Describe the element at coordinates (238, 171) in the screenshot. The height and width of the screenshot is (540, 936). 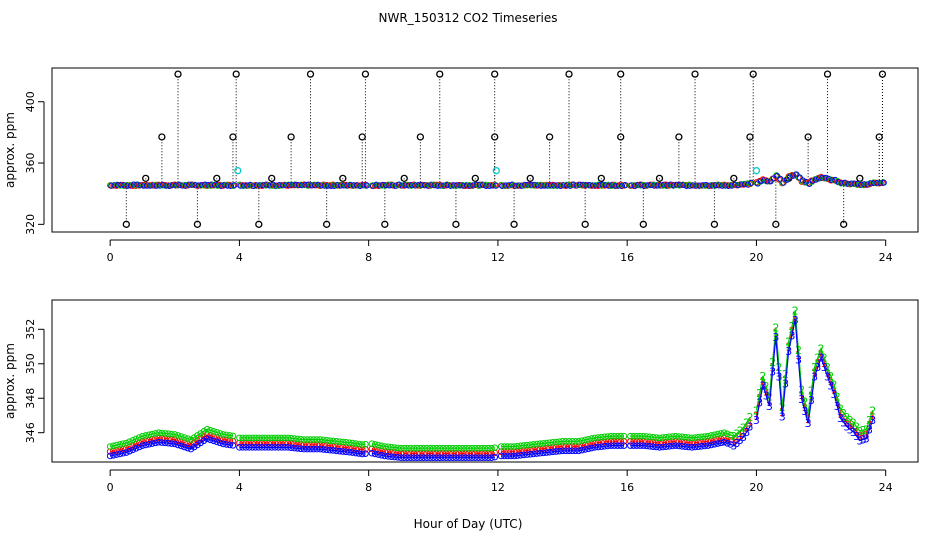
I see `cyan-point` at that location.